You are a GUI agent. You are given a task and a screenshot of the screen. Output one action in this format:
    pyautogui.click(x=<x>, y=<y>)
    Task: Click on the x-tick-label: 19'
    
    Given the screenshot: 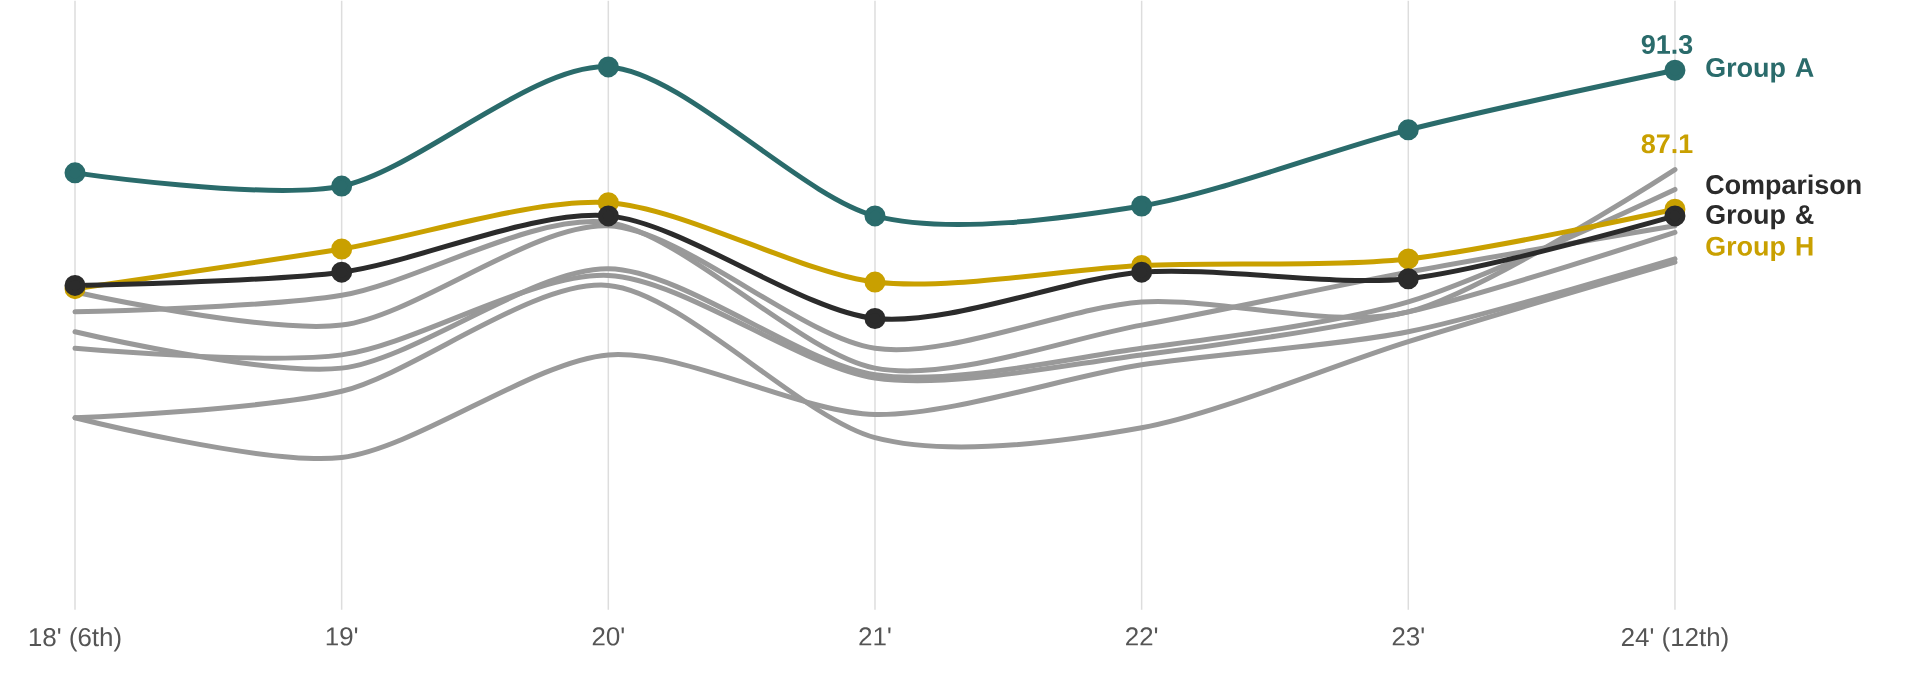 What is the action you would take?
    pyautogui.click(x=342, y=636)
    